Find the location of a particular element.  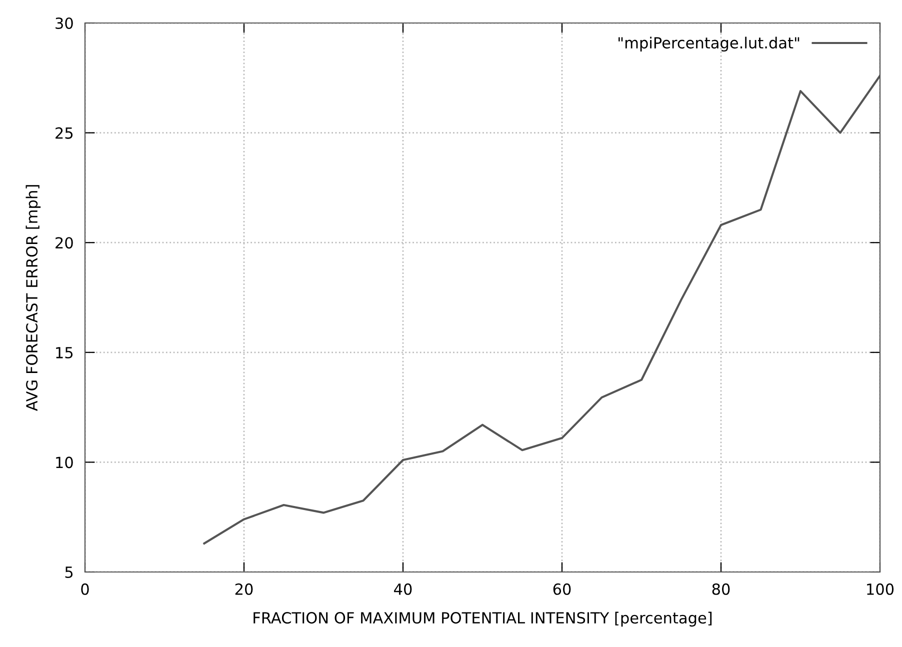

y-tick-label: 15 is located at coordinates (64, 352).